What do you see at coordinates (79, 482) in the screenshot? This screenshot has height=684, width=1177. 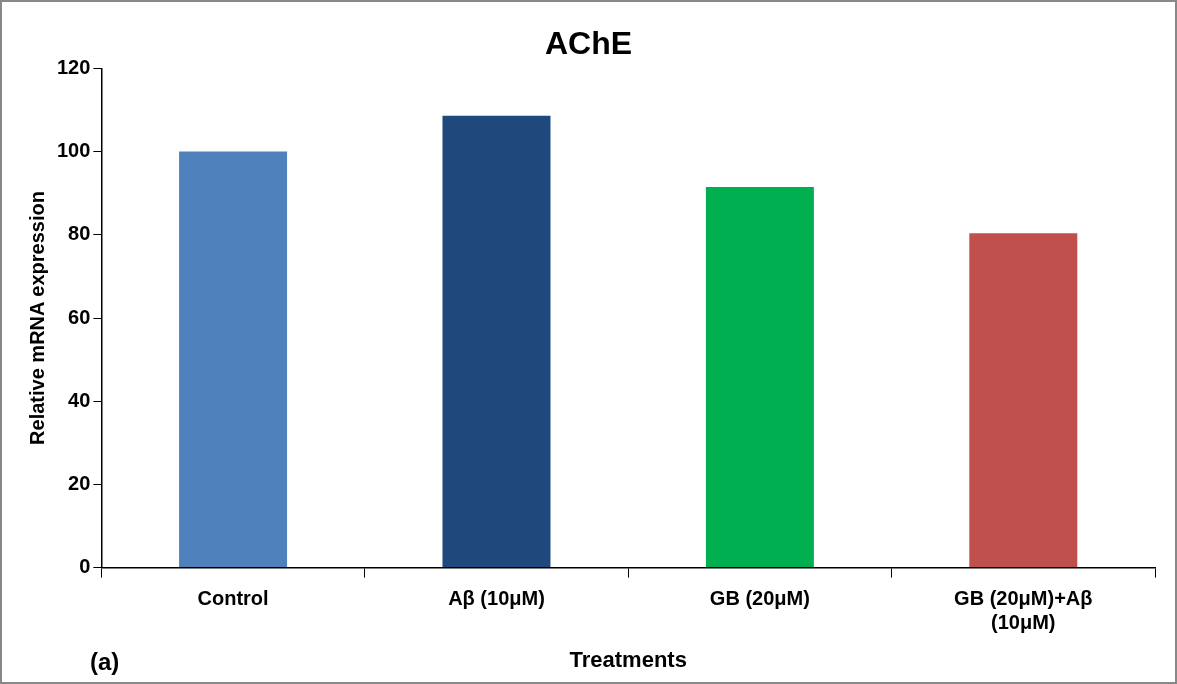 I see `y-tick-label: 20` at bounding box center [79, 482].